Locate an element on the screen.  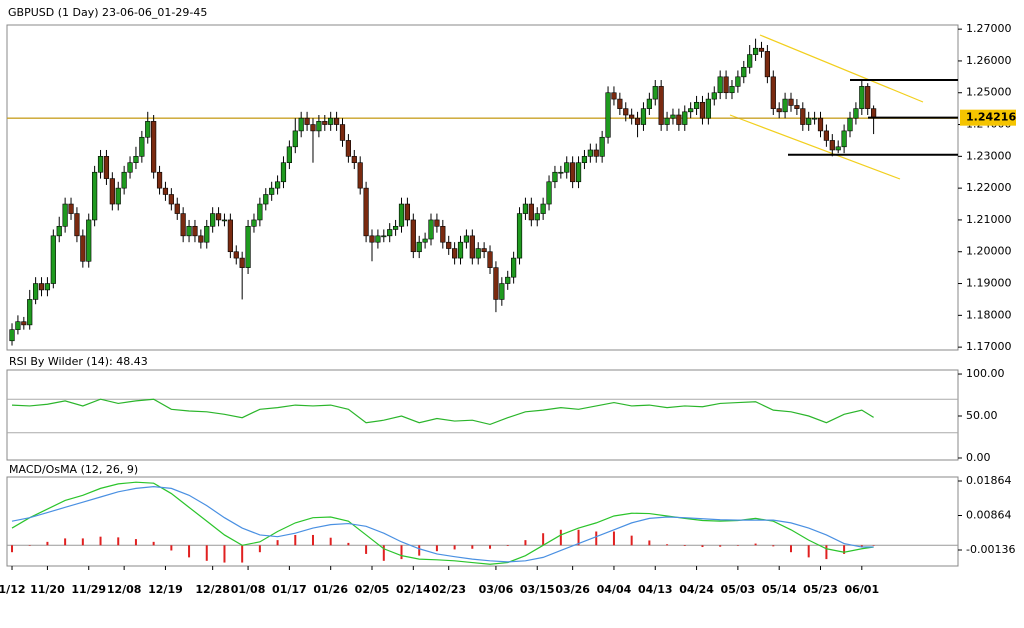
rsi-title: RSI By Wilder (14): 48.43 is located at coordinates (78, 361).